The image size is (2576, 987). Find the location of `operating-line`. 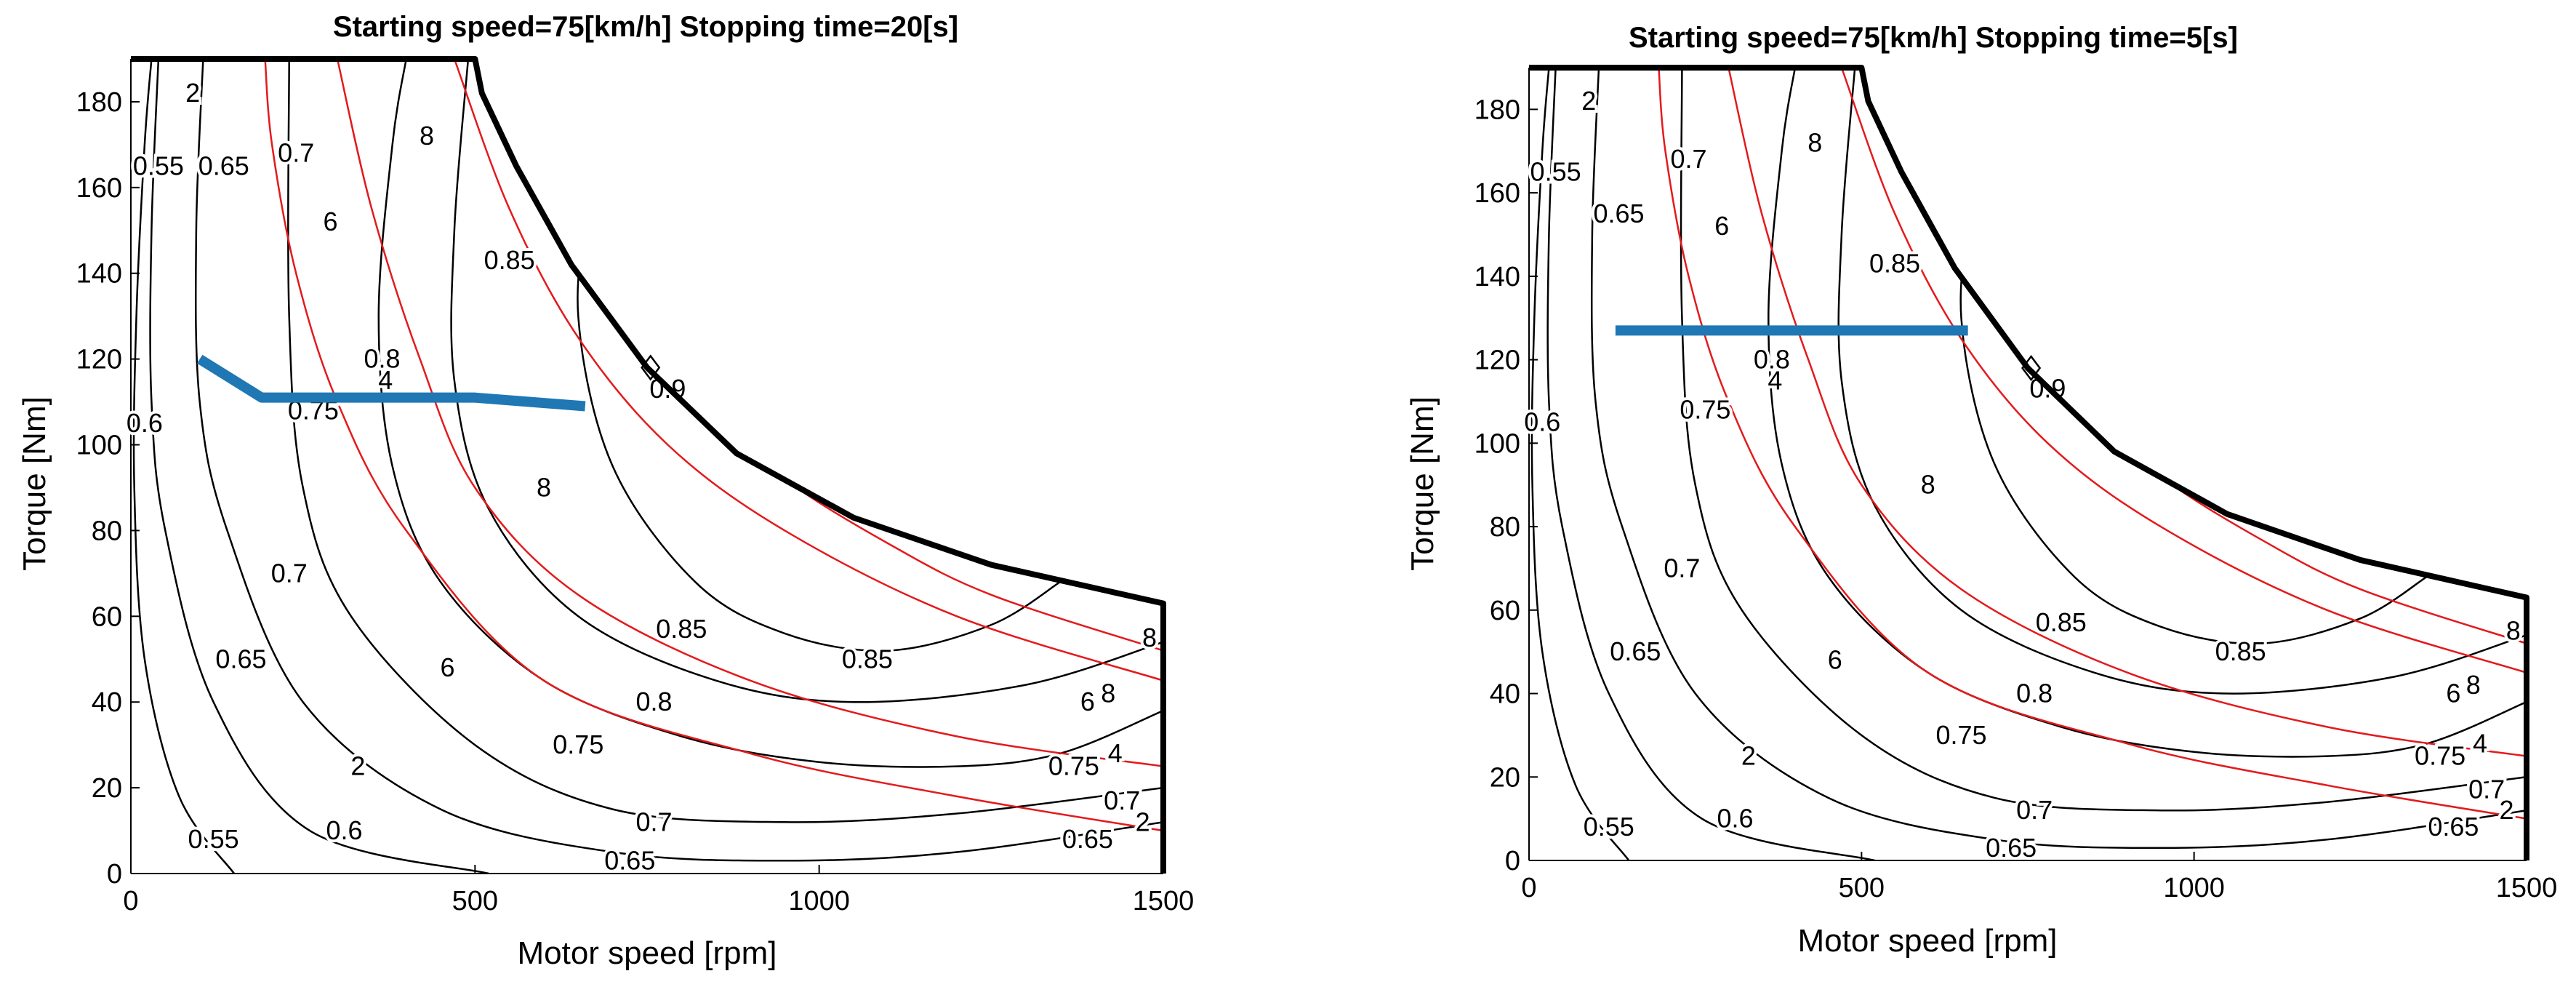

operating-line is located at coordinates (391, 383).